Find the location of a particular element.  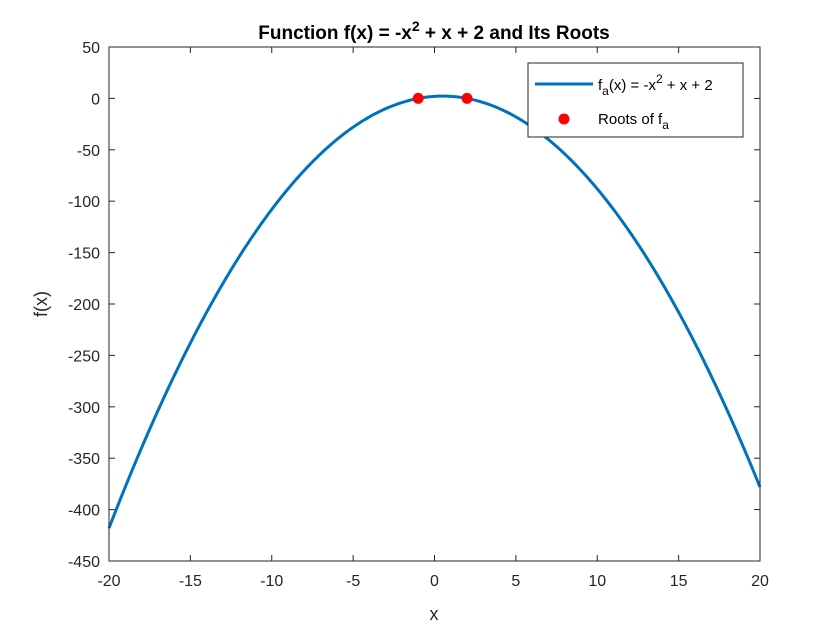

x-tick-label: -5 is located at coordinates (353, 581).